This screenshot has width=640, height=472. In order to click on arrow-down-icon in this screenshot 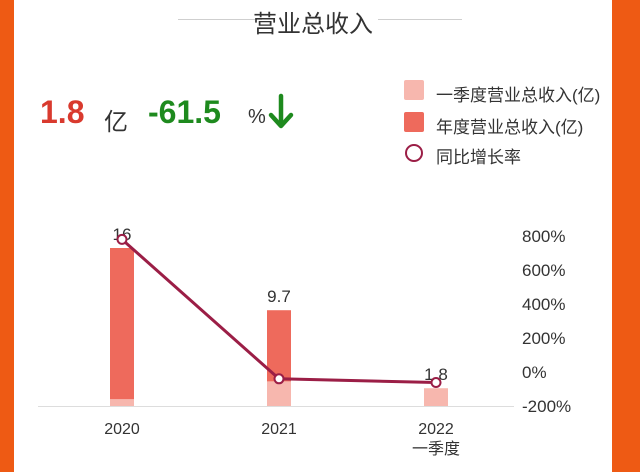, I will do `click(281, 114)`.